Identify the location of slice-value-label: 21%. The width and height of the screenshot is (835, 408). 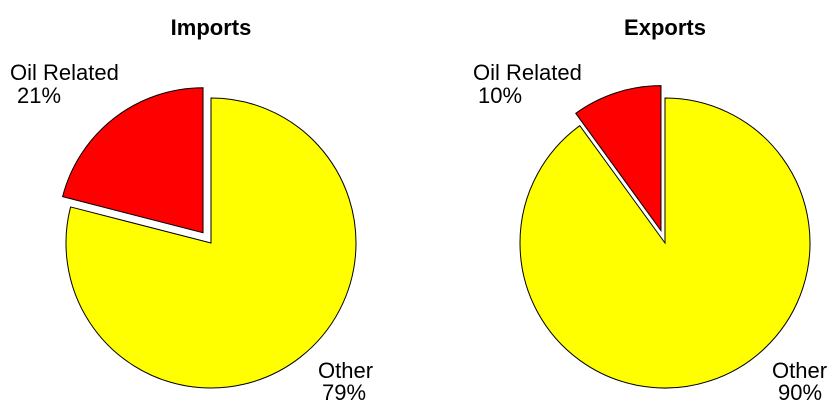
(39, 95).